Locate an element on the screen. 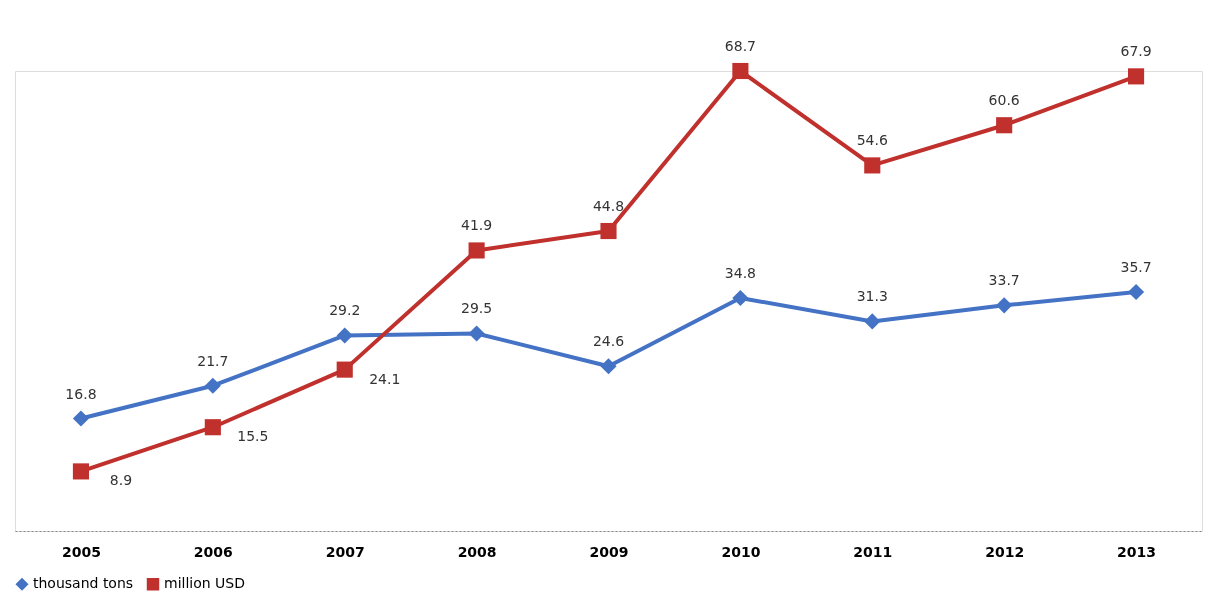  data-label: 44.8 is located at coordinates (608, 206).